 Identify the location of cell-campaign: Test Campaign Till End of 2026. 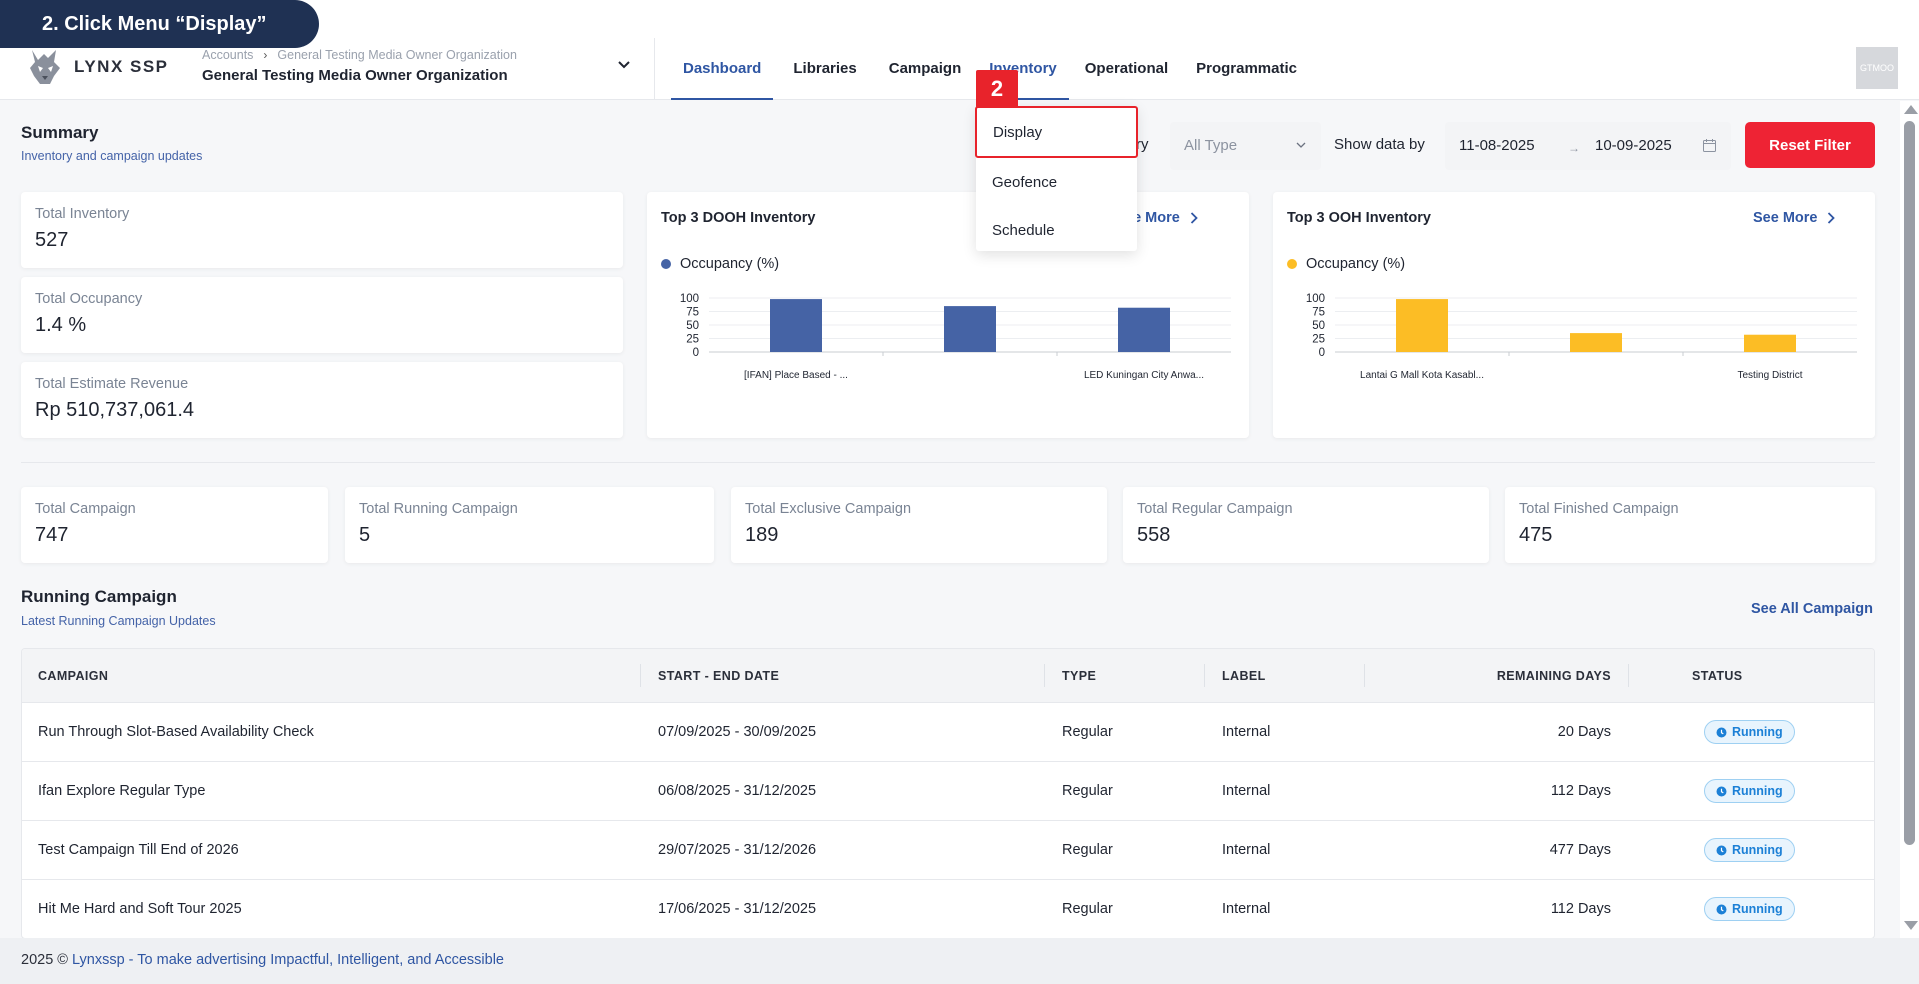
(138, 850).